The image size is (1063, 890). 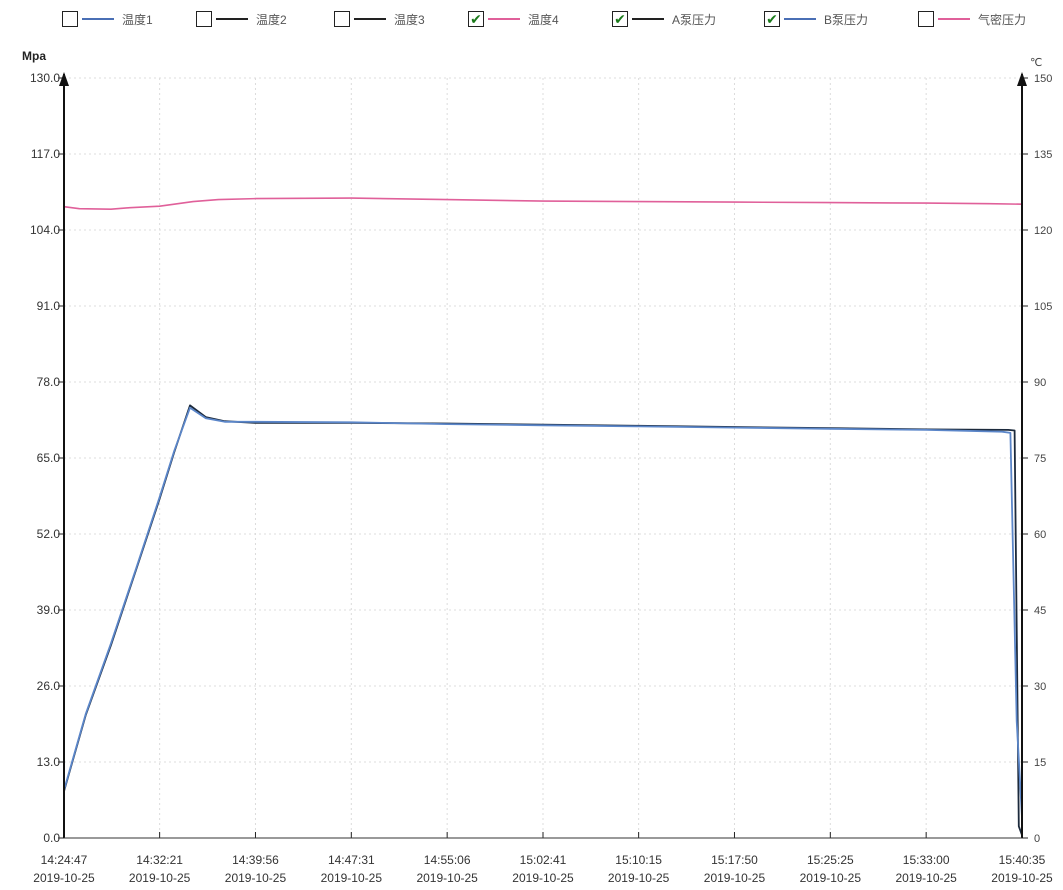 What do you see at coordinates (49, 686) in the screenshot?
I see `y-tick-label: 26.0` at bounding box center [49, 686].